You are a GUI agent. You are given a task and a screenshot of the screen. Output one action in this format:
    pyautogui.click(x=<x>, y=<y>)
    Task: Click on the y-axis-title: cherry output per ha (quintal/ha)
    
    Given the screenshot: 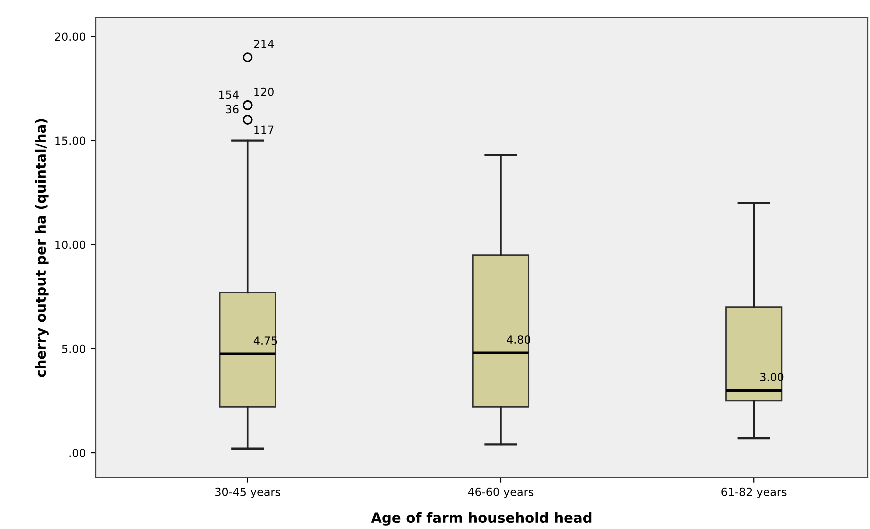 What is the action you would take?
    pyautogui.click(x=42, y=248)
    